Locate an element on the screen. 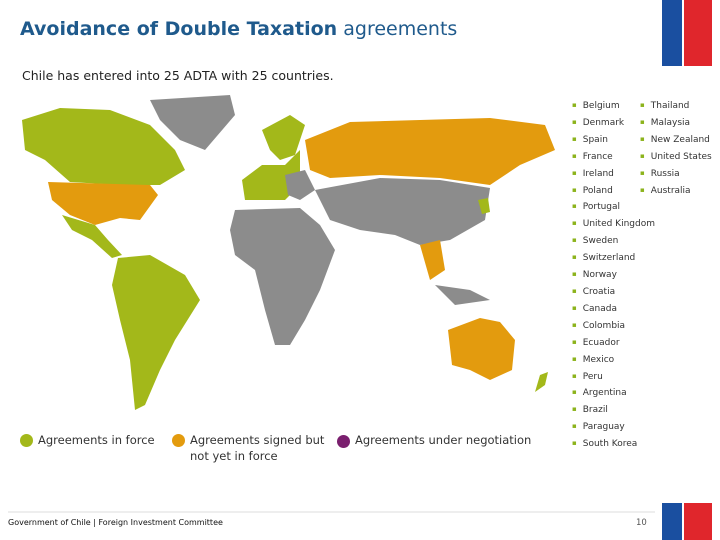  country-item: Mexico is located at coordinates (613, 360).